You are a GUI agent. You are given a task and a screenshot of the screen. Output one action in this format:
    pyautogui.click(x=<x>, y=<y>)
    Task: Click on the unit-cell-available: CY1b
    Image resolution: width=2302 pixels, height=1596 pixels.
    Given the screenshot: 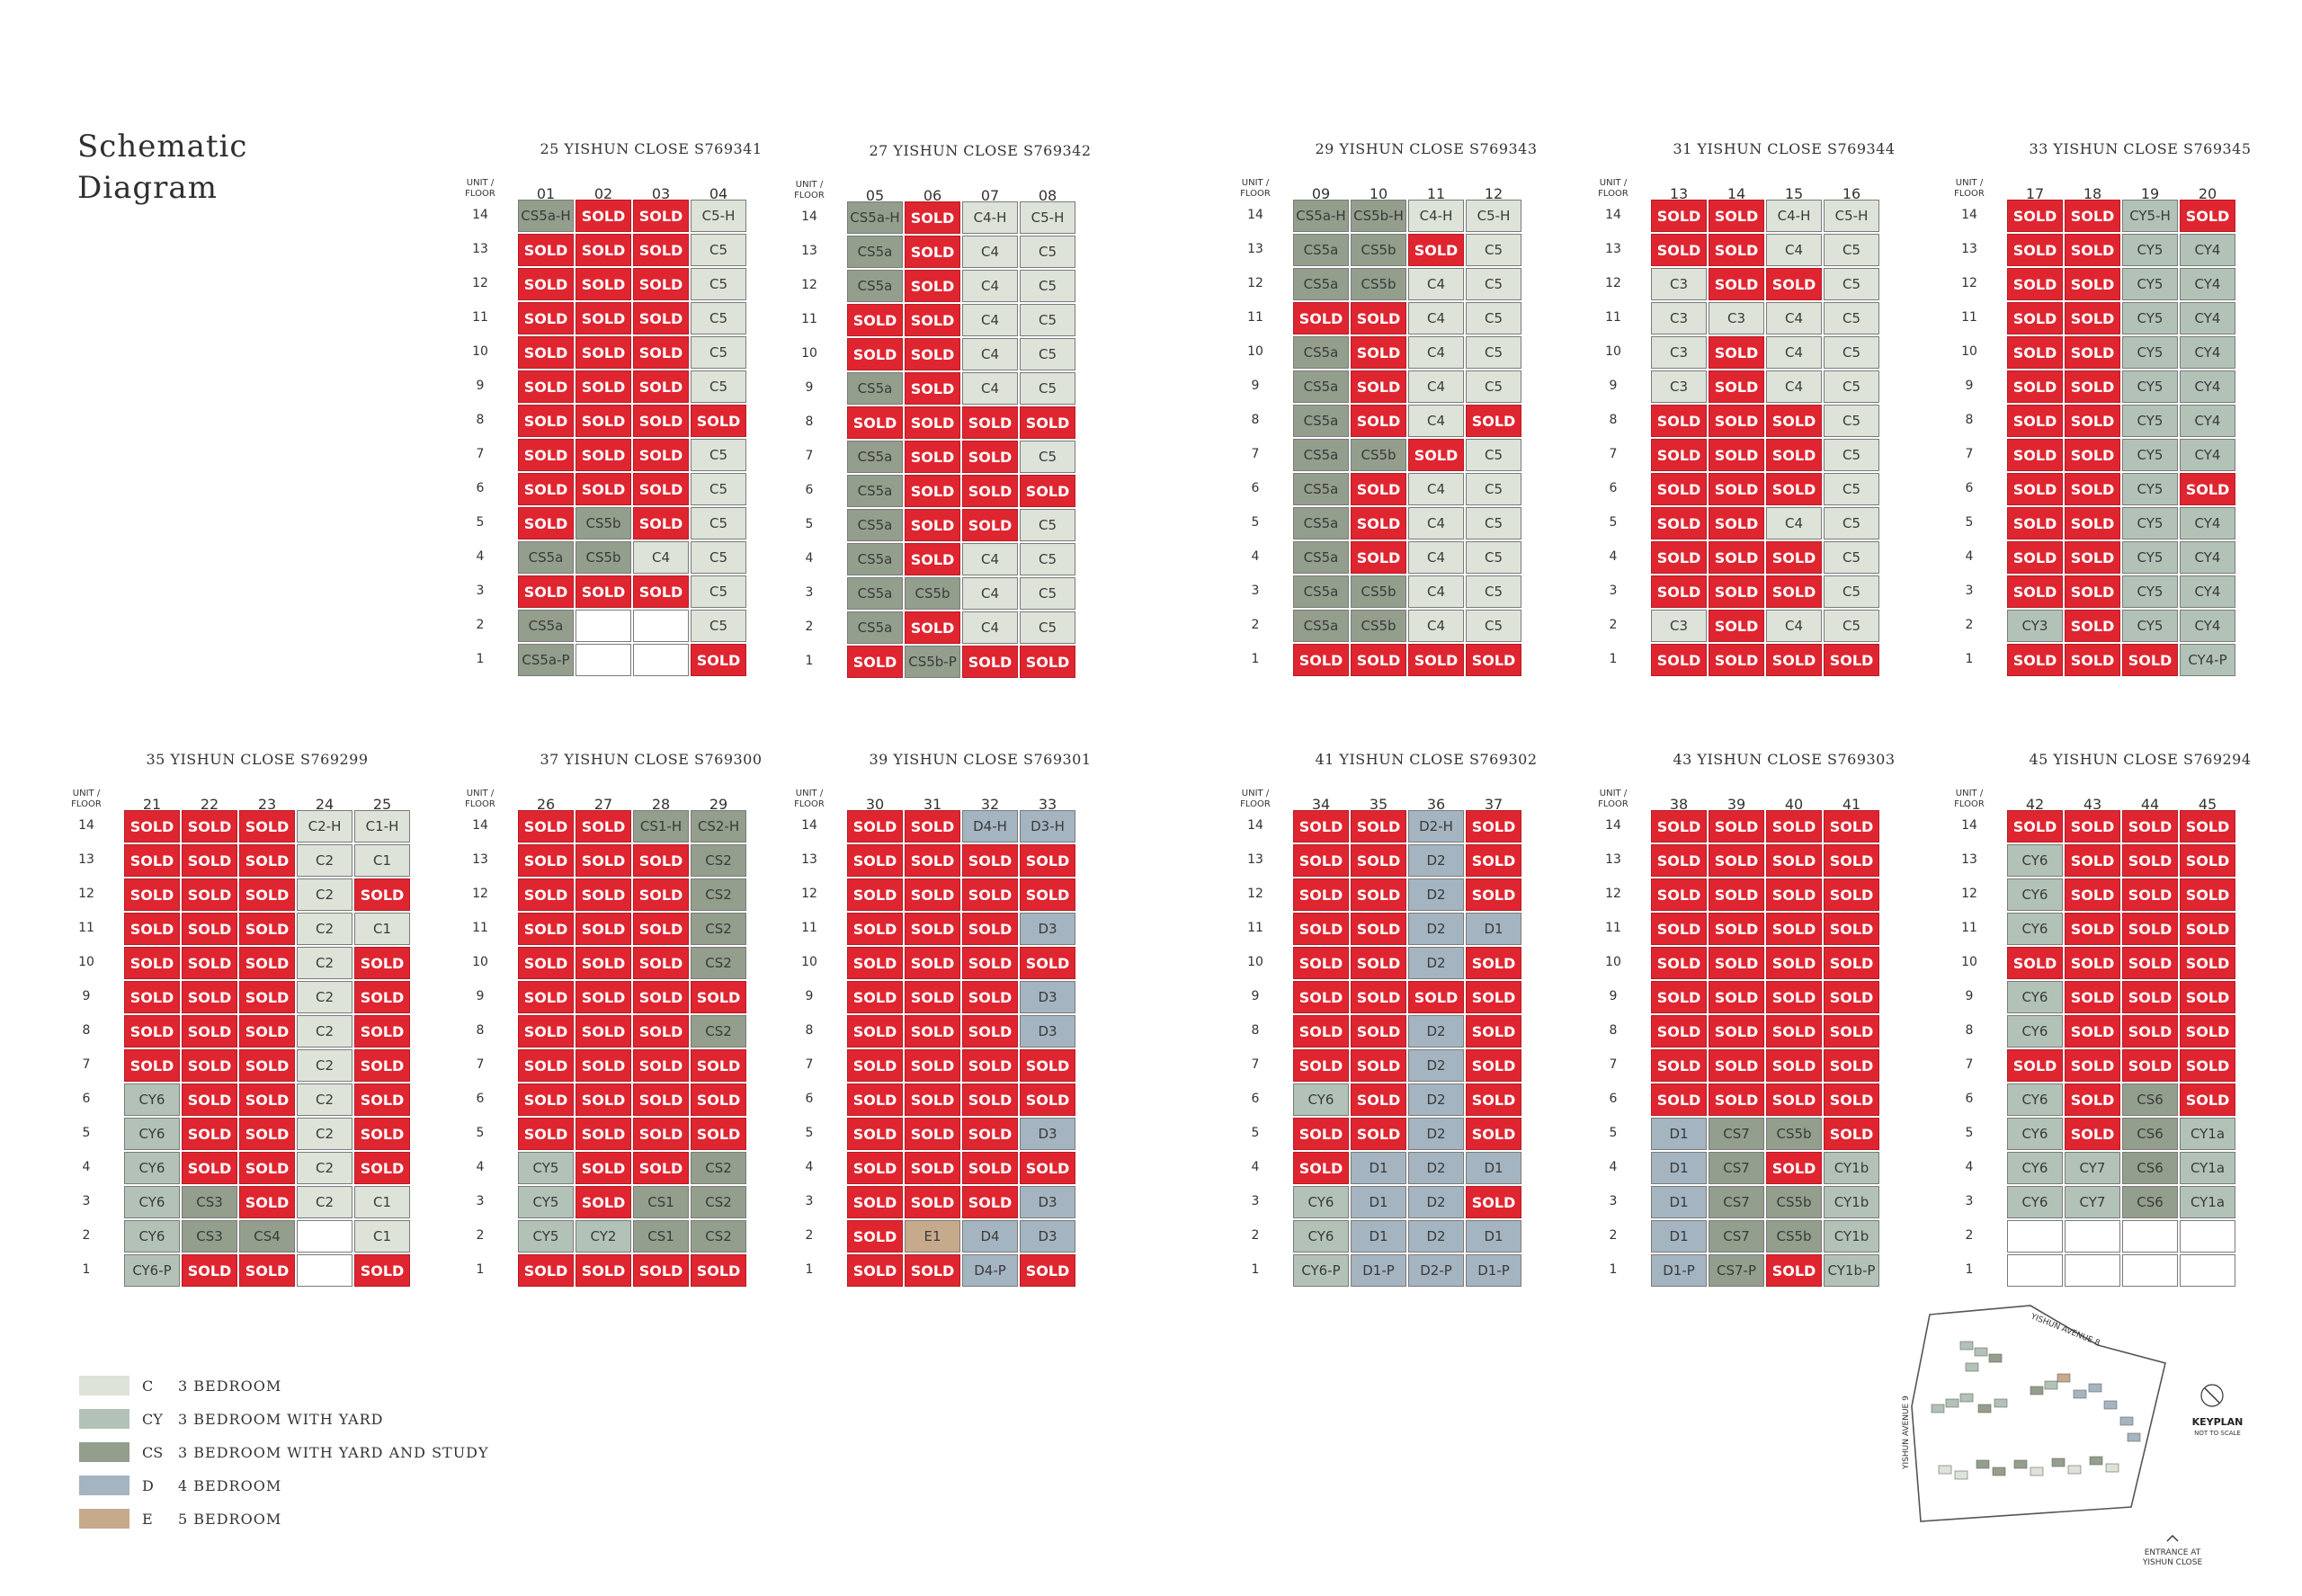 What is the action you would take?
    pyautogui.click(x=1852, y=1236)
    